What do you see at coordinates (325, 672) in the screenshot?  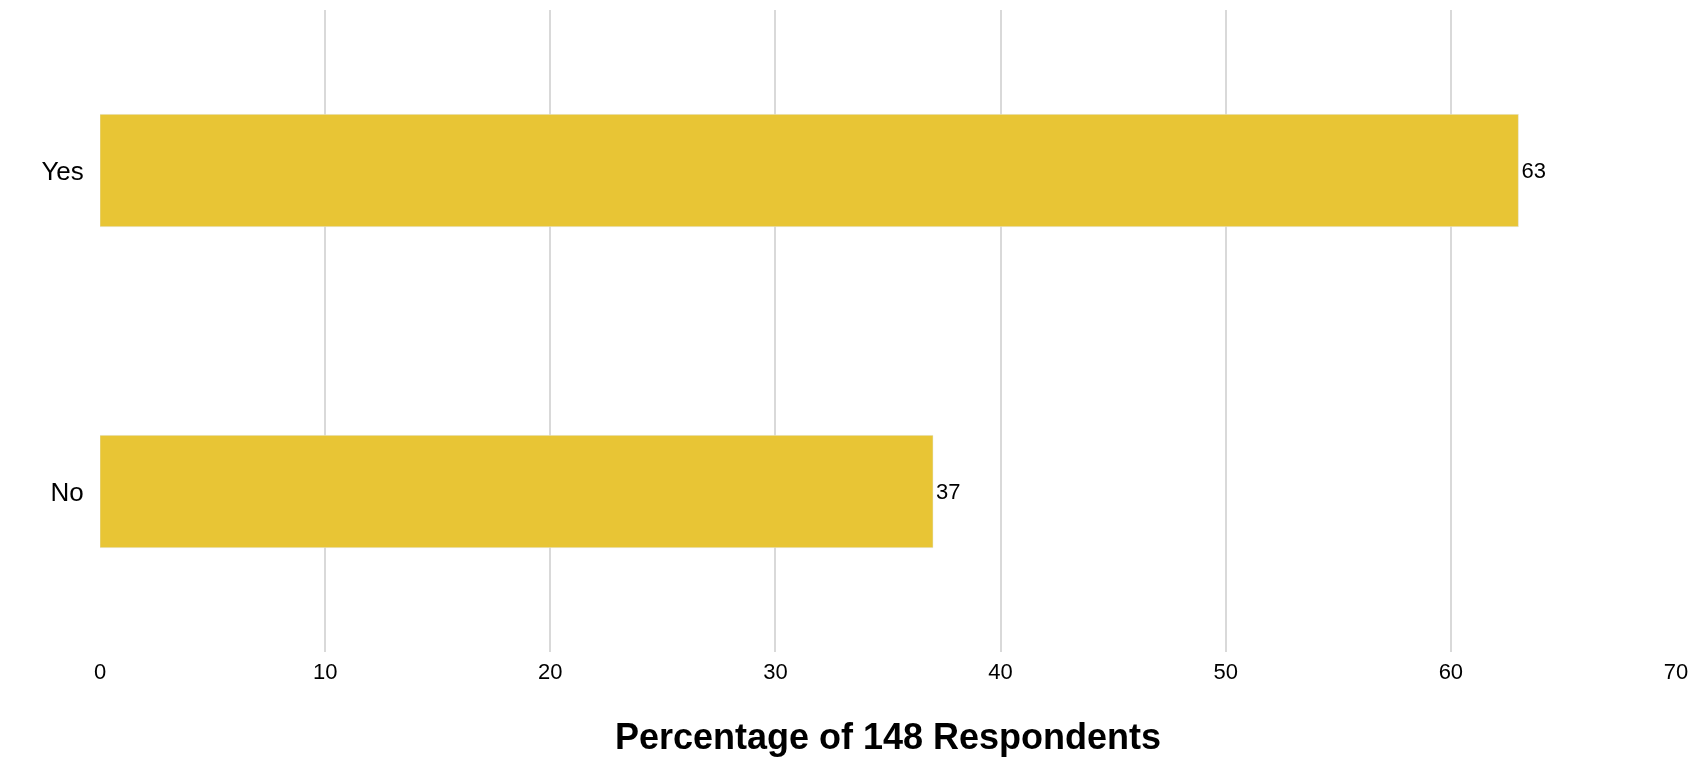 I see `x-tick-label: 10` at bounding box center [325, 672].